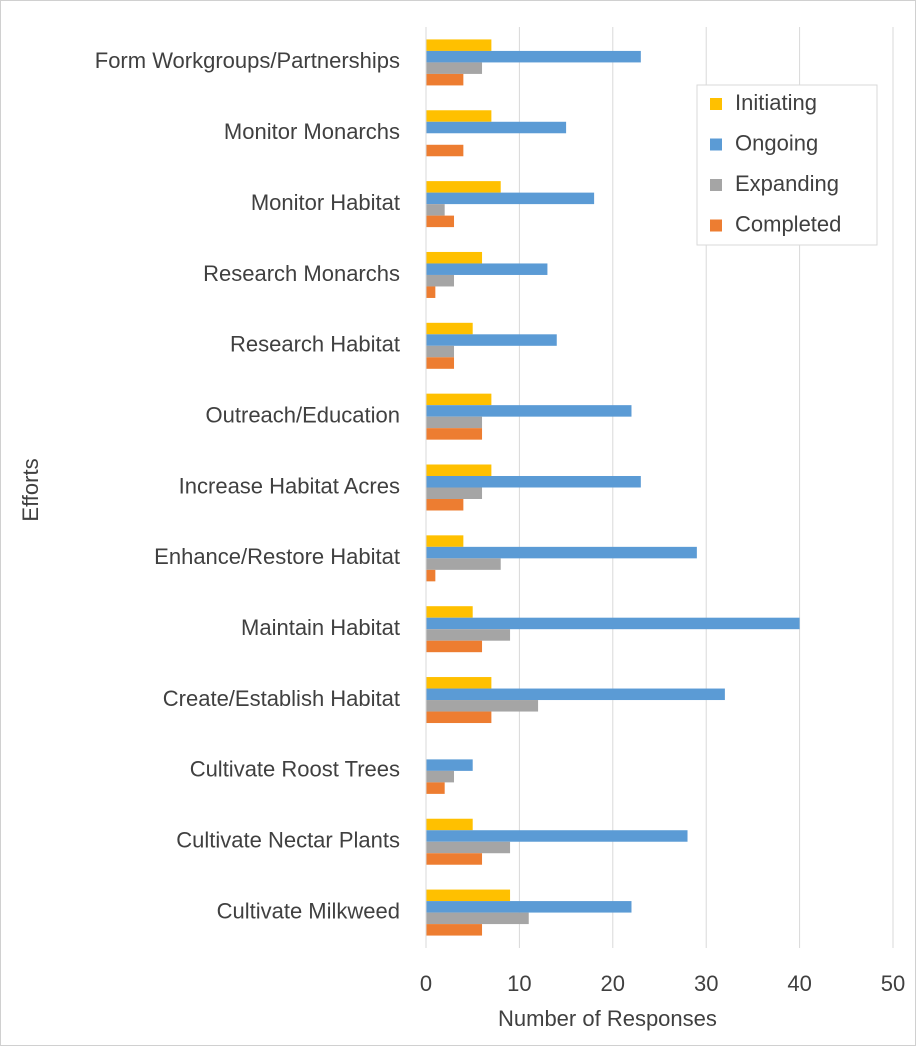 This screenshot has height=1047, width=917. What do you see at coordinates (787, 165) in the screenshot?
I see `legend-box` at bounding box center [787, 165].